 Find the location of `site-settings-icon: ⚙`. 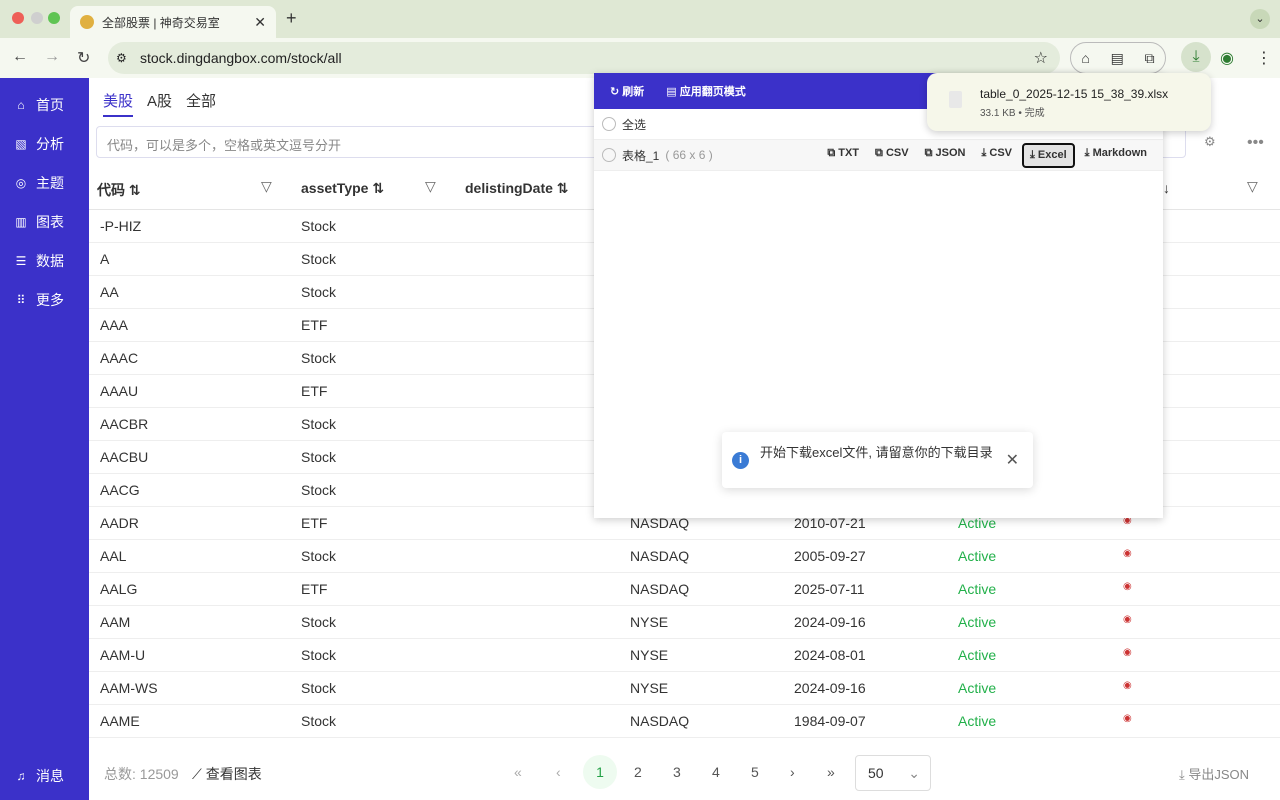

site-settings-icon: ⚙ is located at coordinates (121, 58).